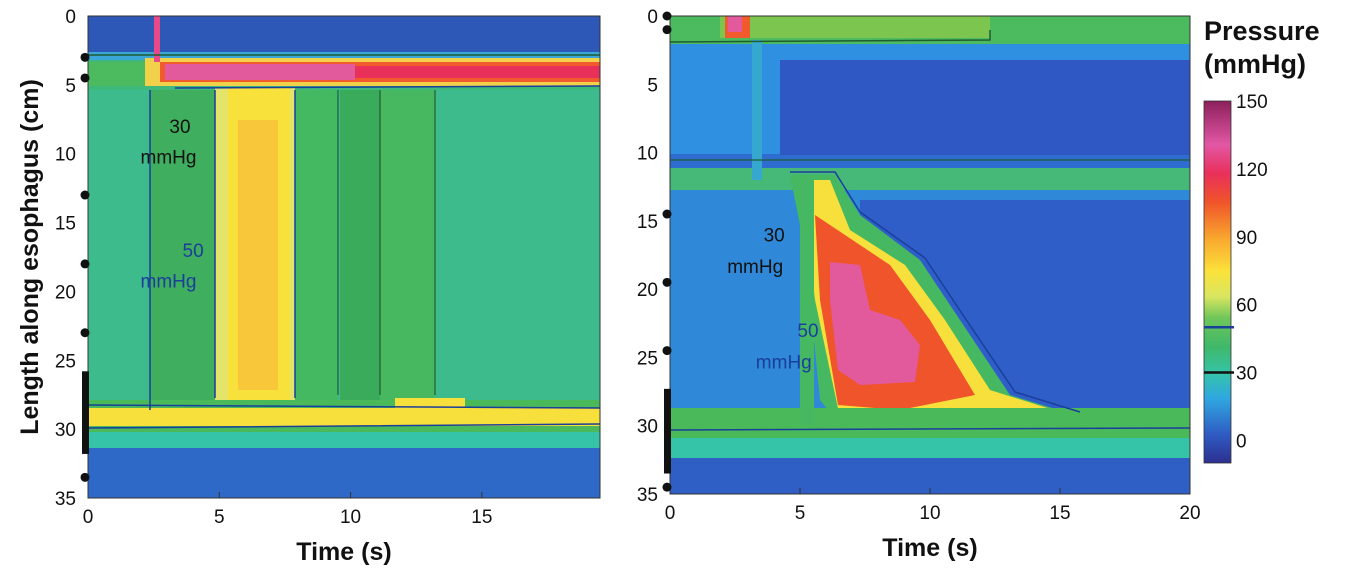 The image size is (1353, 573). Describe the element at coordinates (1189, 513) in the screenshot. I see `right-x-tick-label: 20` at that location.